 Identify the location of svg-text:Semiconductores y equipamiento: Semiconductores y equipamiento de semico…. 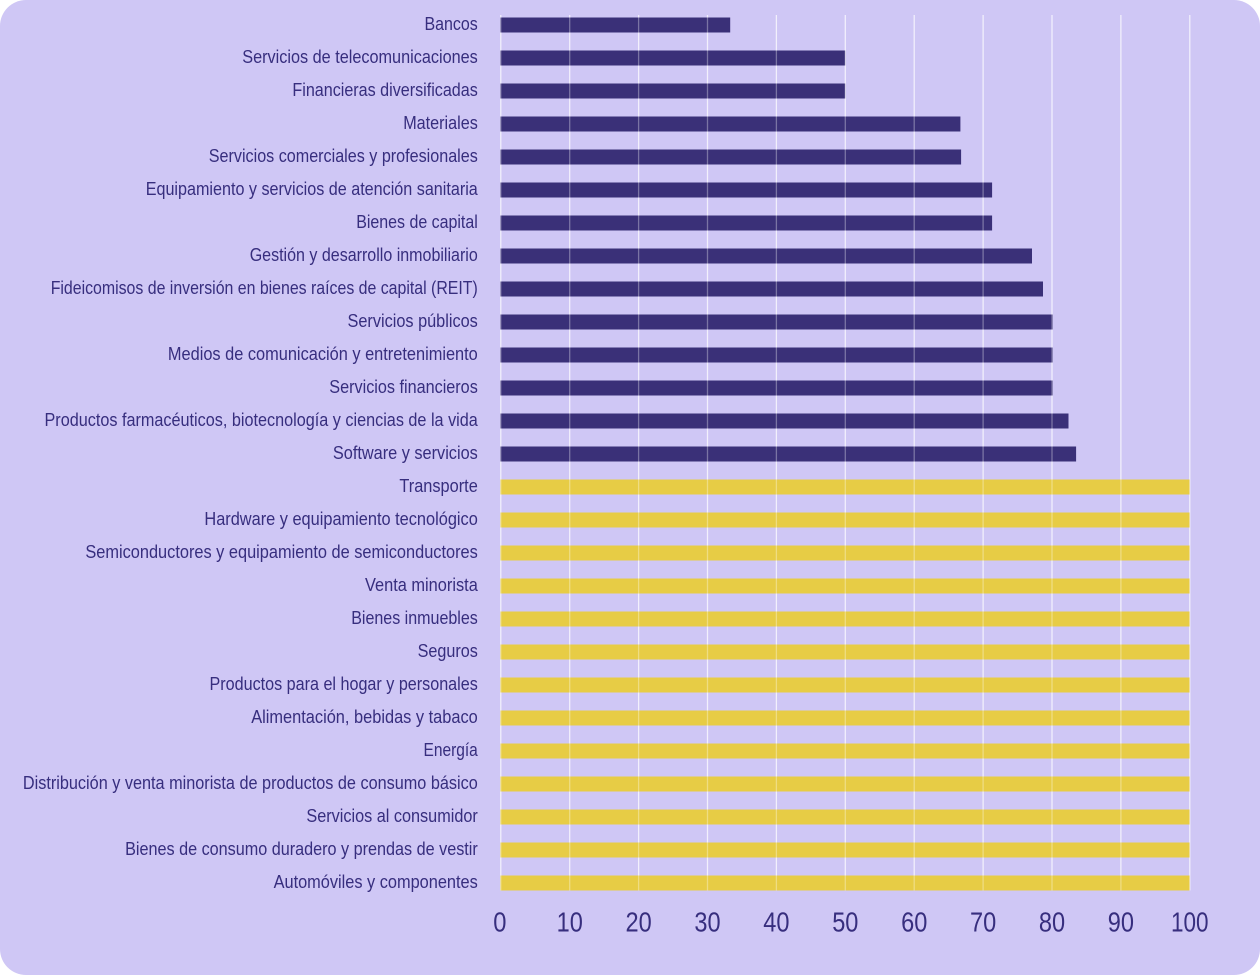
(281, 552).